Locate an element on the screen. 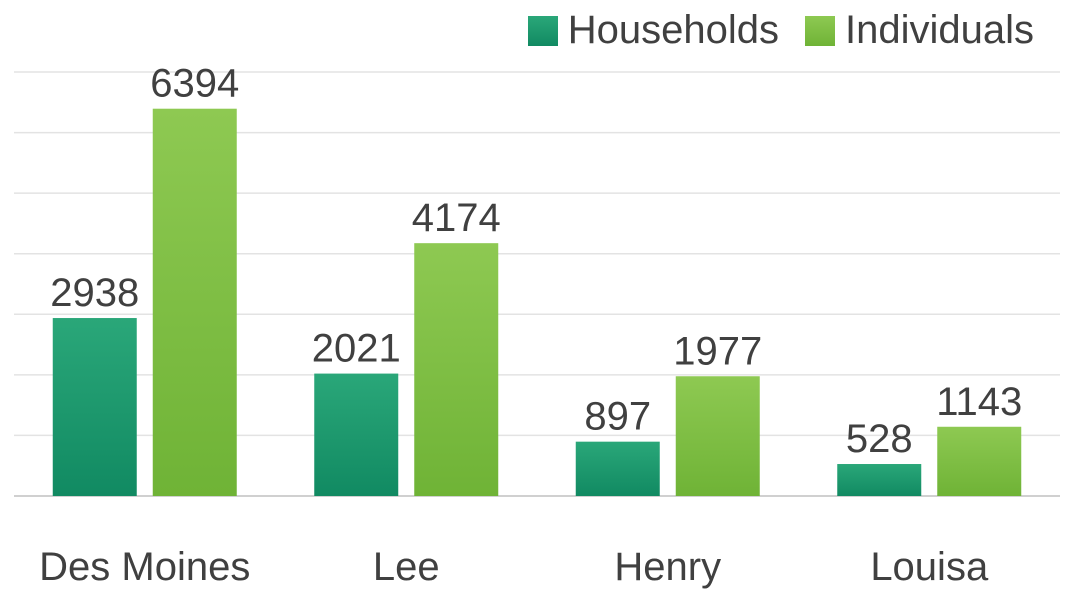  x-tick-label: Louisa is located at coordinates (929, 567).